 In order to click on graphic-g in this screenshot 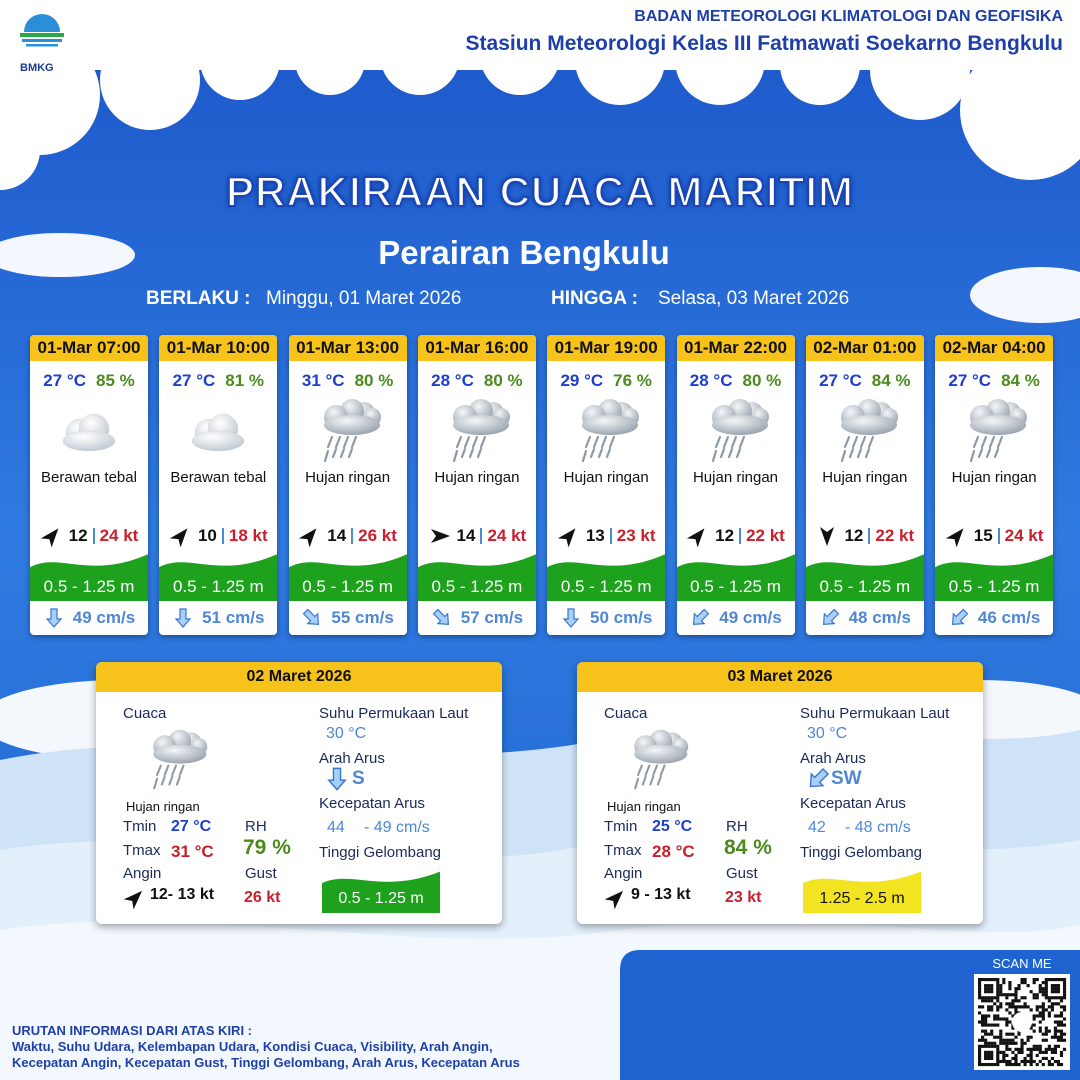, I will do `click(728, 449)`.